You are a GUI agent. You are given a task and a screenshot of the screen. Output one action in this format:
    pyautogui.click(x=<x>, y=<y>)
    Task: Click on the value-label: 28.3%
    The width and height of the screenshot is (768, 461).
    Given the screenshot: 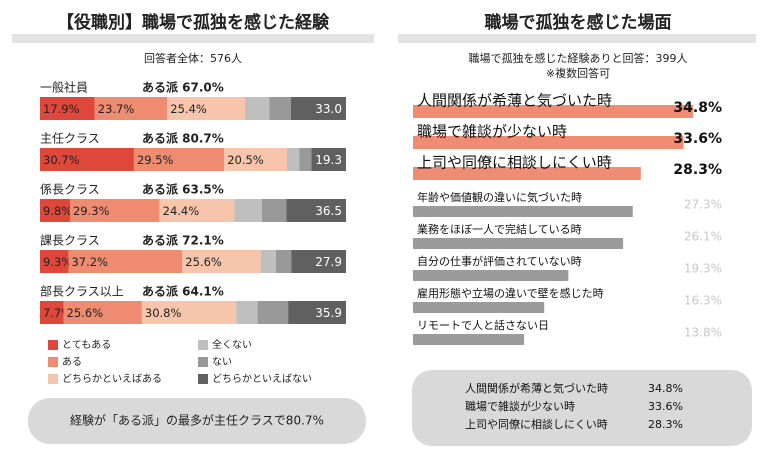 What is the action you would take?
    pyautogui.click(x=697, y=170)
    